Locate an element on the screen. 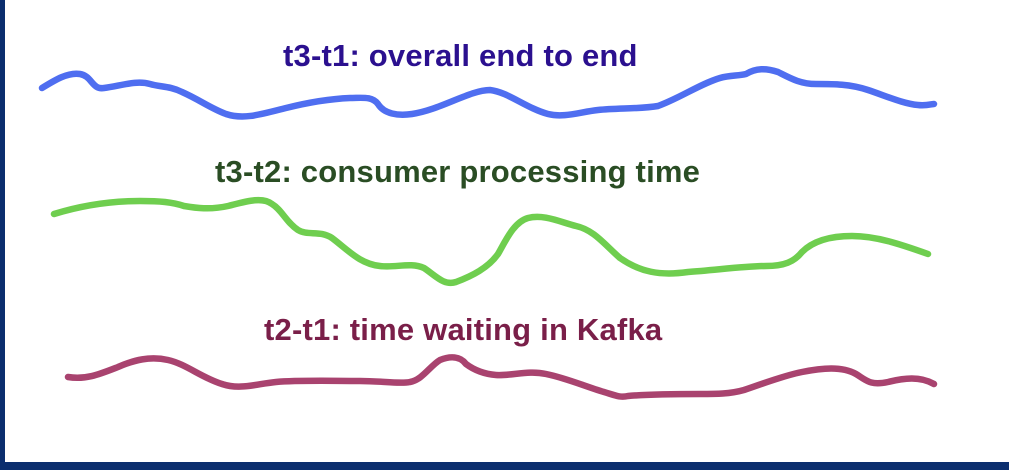 This screenshot has width=1009, height=470. overall-wave-line is located at coordinates (488, 93).